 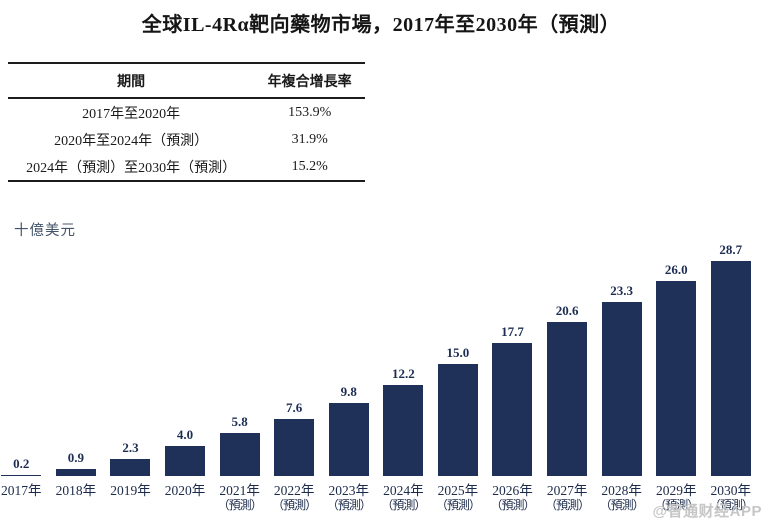 What do you see at coordinates (76, 382) in the screenshot?
I see `bar-column: 0.9 2018年` at bounding box center [76, 382].